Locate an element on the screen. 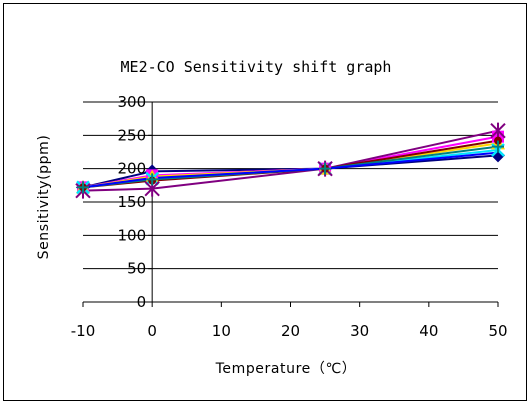 This screenshot has width=532, height=406. x-tick-label: 10 is located at coordinates (221, 331).